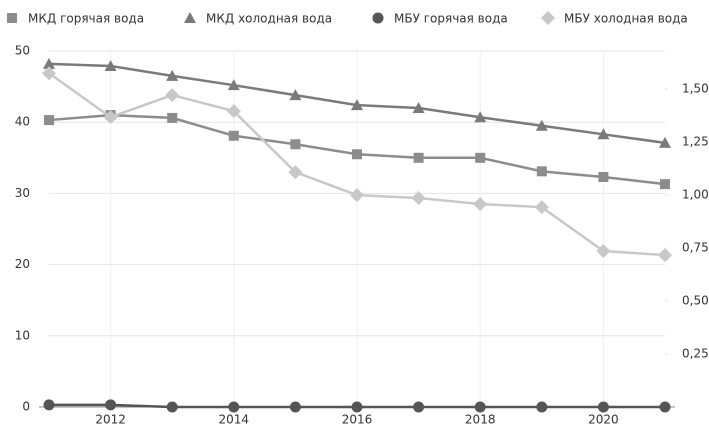 This screenshot has width=709, height=425. I want to click on legend-label: МБУ холодная вода, so click(626, 19).